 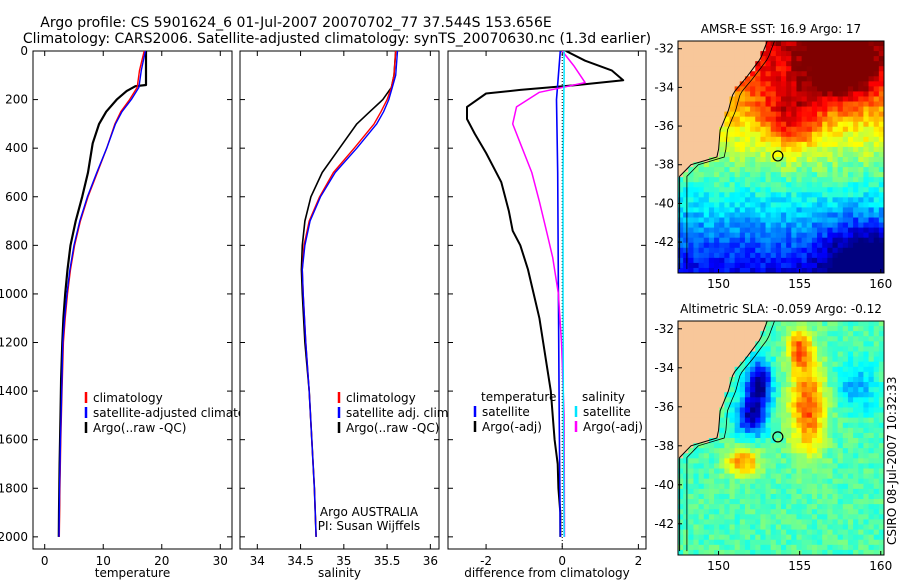 I want to click on x-tick-label: 155, so click(x=799, y=284).